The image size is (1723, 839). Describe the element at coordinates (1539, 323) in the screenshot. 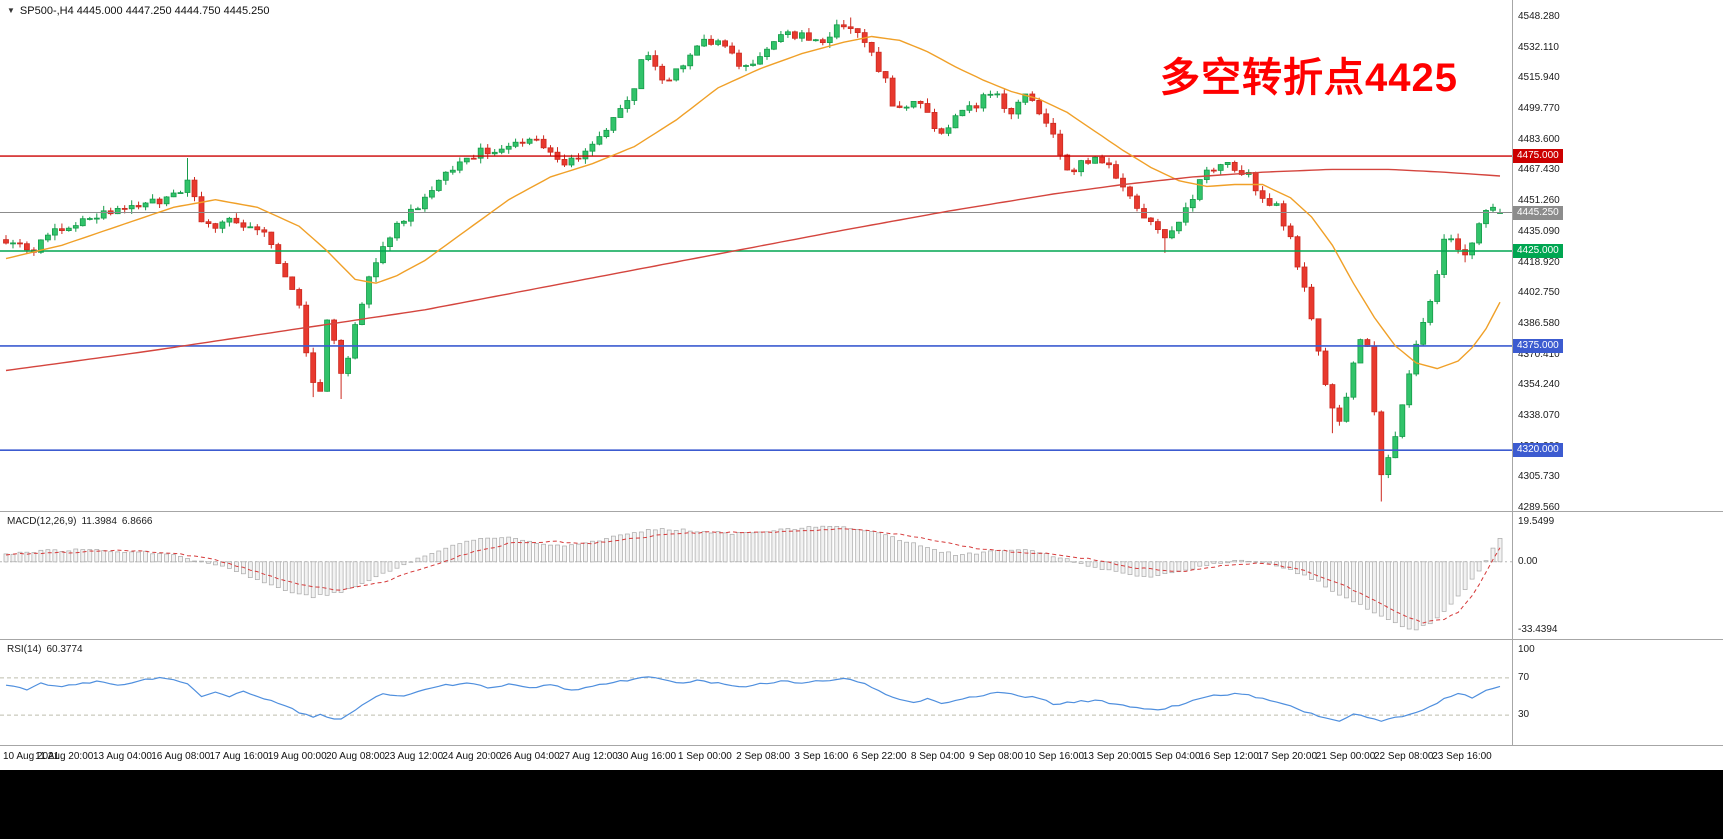

I see `price-axis-label: 4386.580` at that location.